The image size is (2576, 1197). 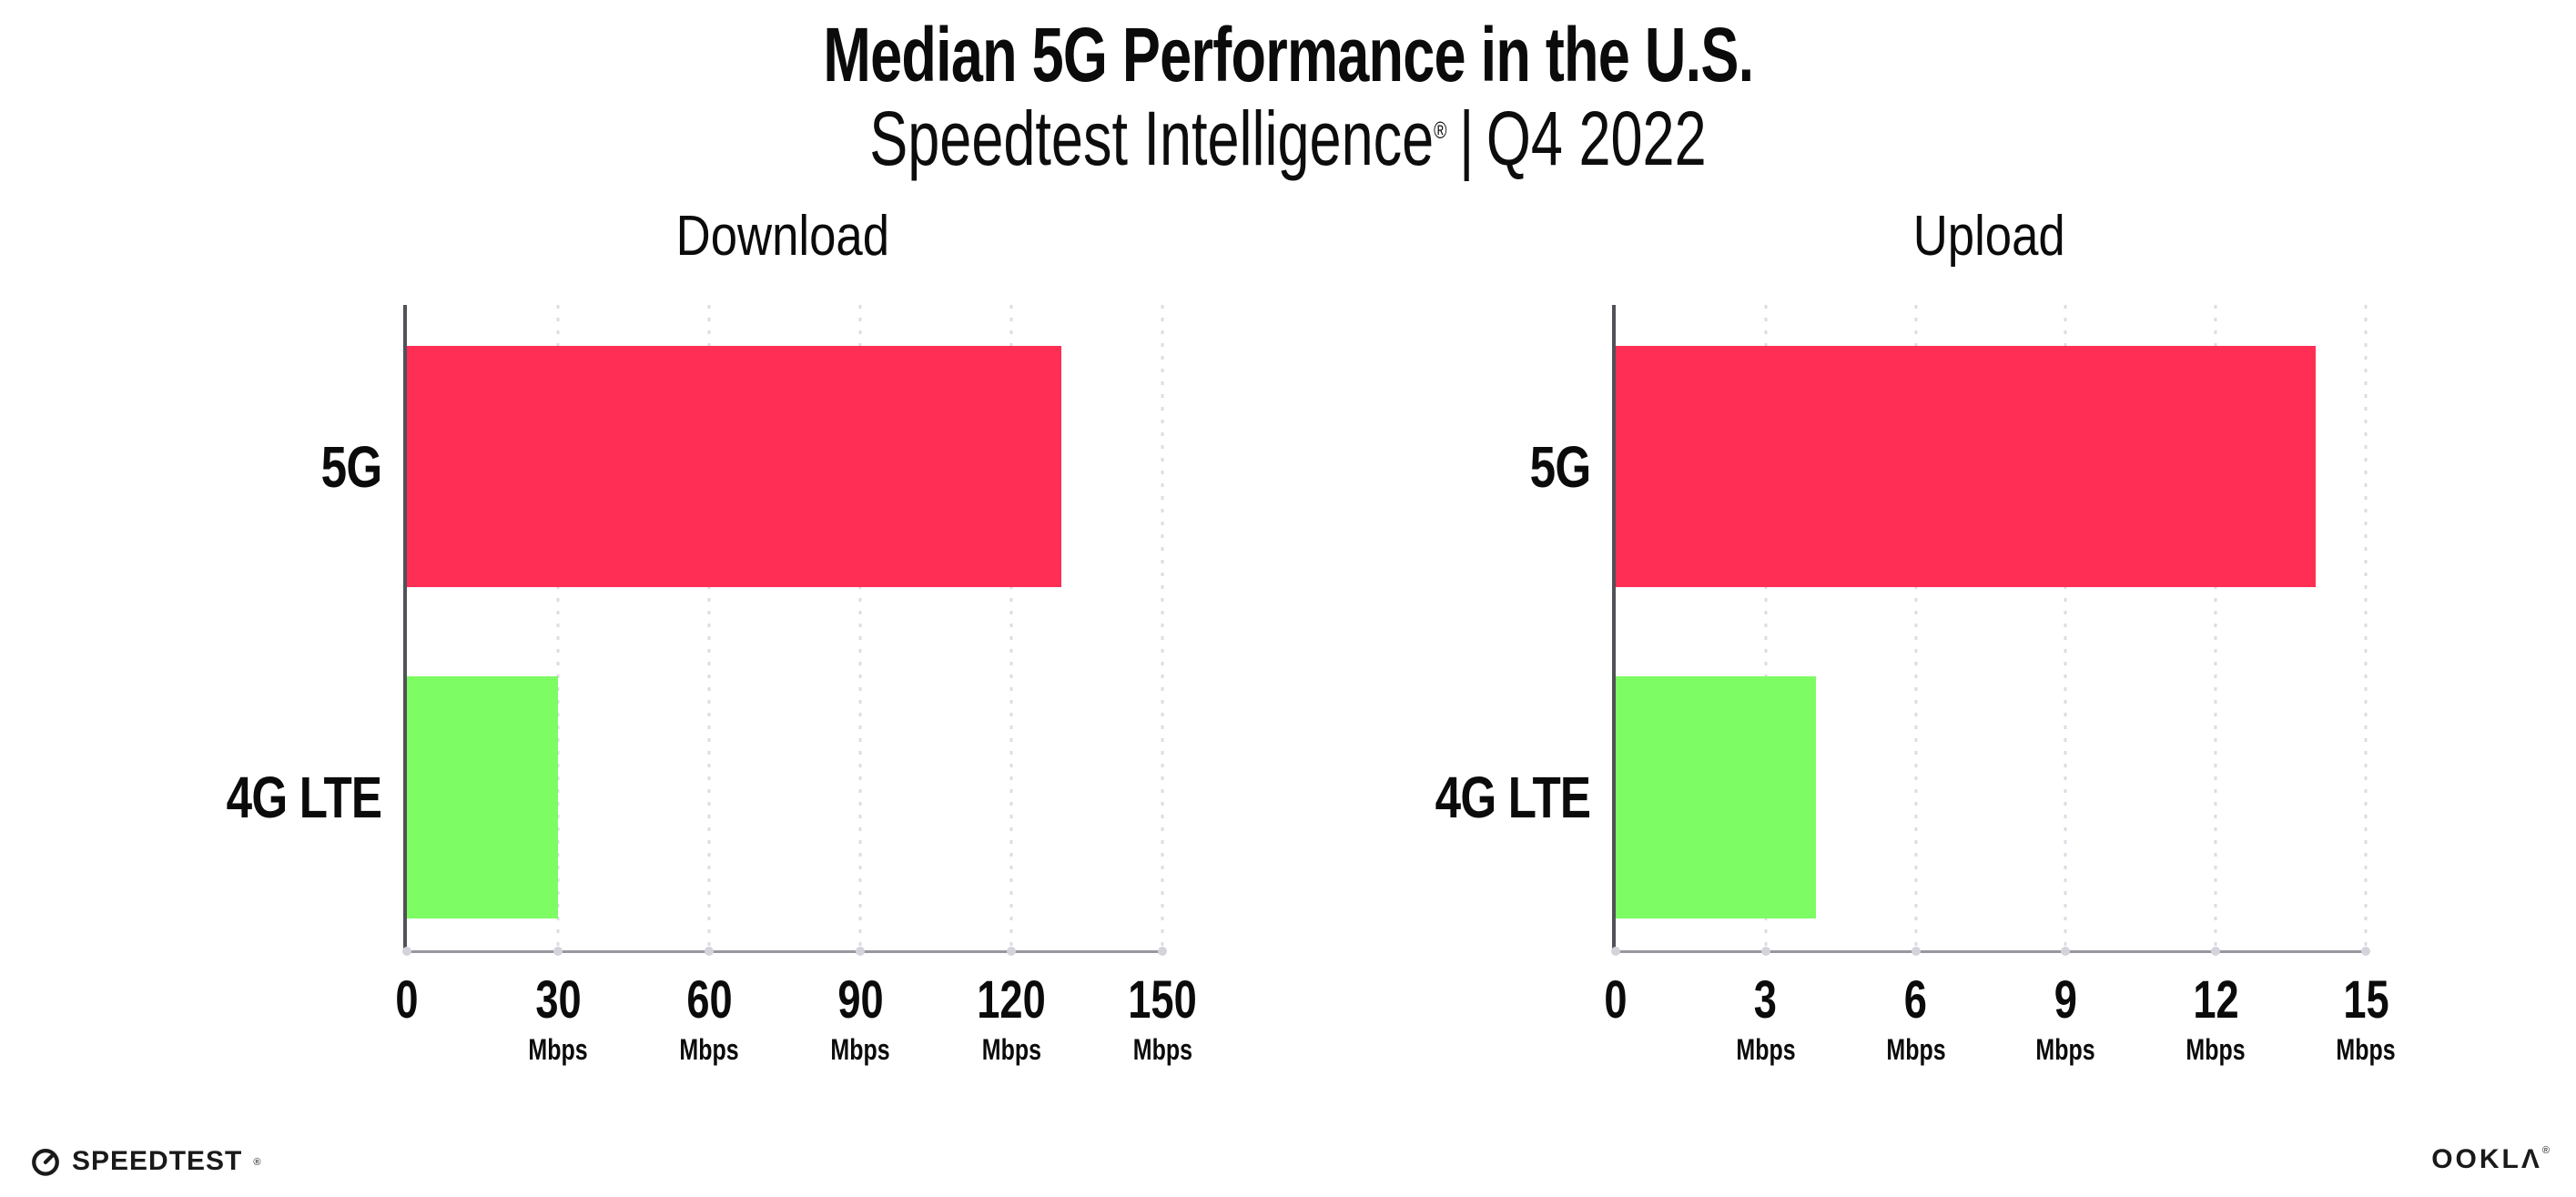 I want to click on x-tick-3: 3 Mbps, so click(x=1766, y=1018).